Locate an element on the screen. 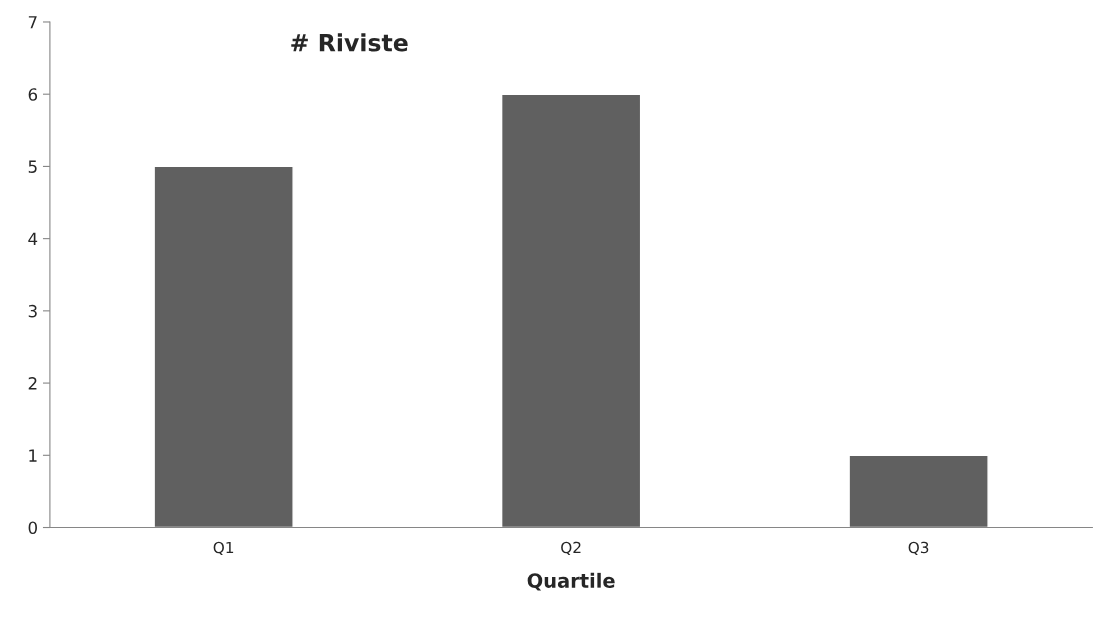  y-tick-label: 6 is located at coordinates (33, 94).